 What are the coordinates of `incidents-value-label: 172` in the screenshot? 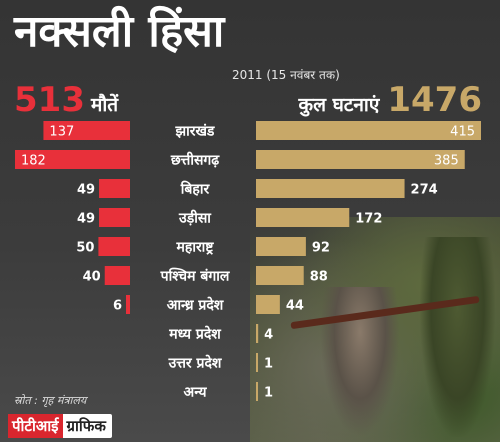 It's located at (368, 219).